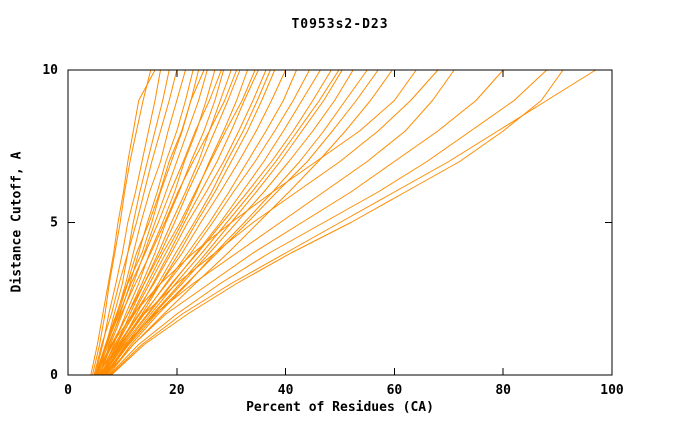  I want to click on x-tick-label: 60, so click(395, 390).